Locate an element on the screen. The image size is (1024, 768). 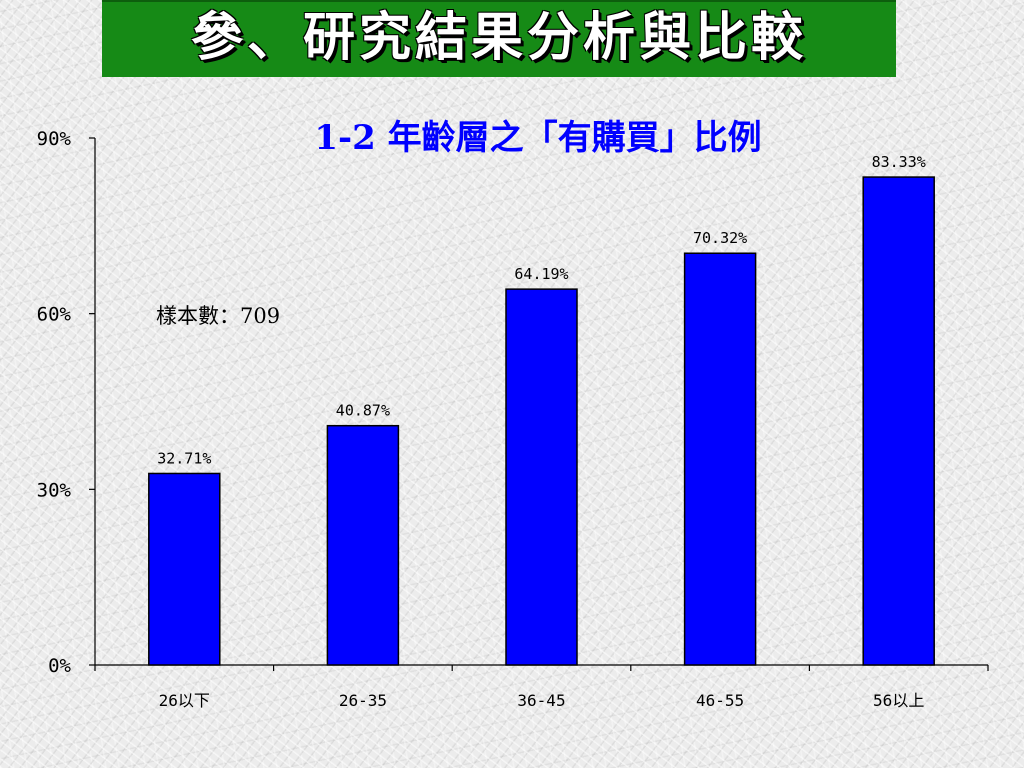
category-label: 26-35 is located at coordinates (363, 700).